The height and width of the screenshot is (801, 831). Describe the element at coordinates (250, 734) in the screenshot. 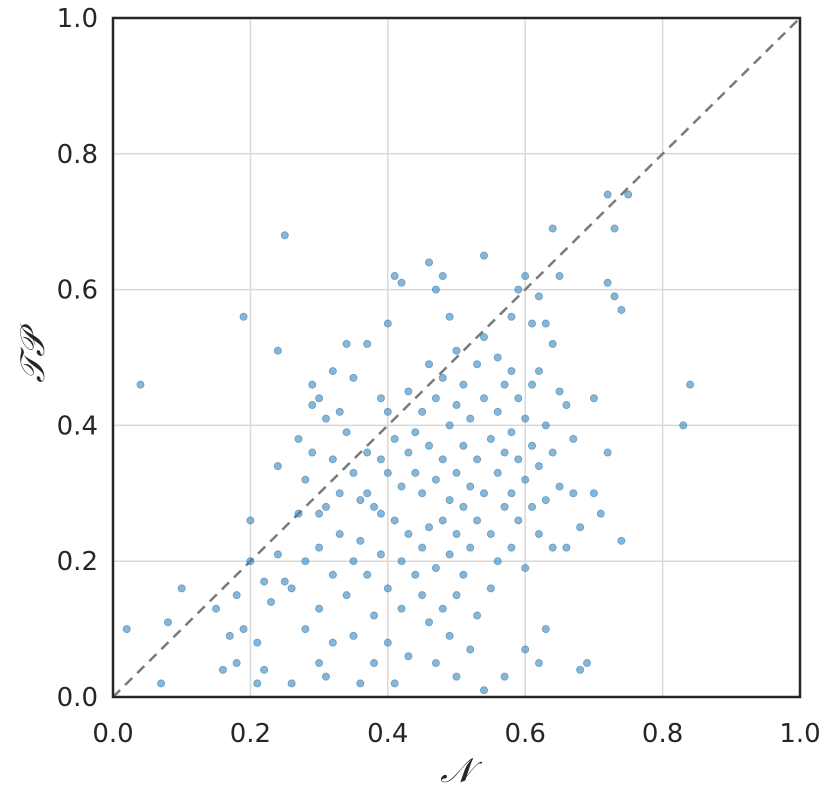

I see `x-tick-label-1: 0.2` at that location.